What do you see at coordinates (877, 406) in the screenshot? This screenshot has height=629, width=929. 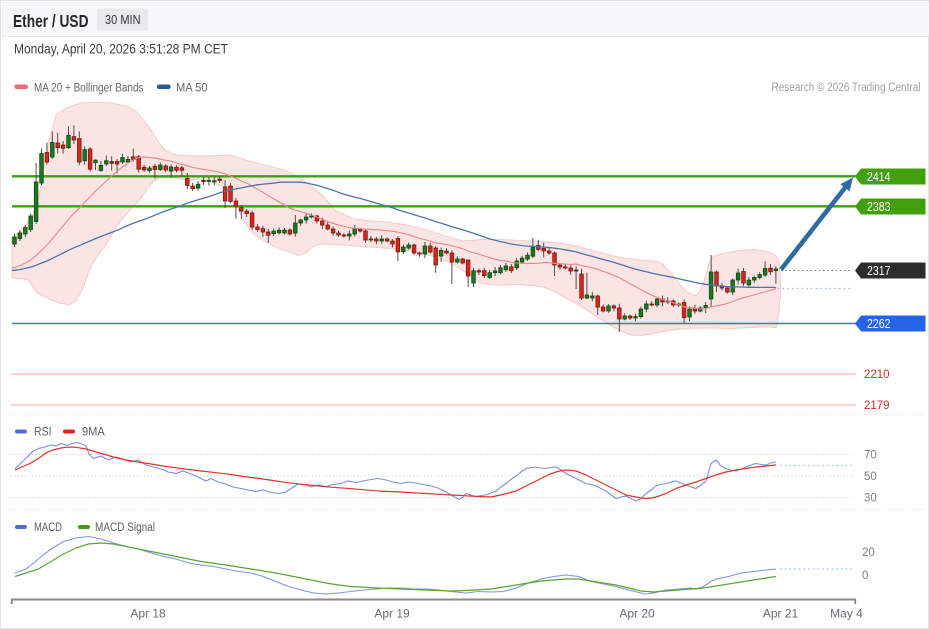 I see `svg-text: 2179` at bounding box center [877, 406].